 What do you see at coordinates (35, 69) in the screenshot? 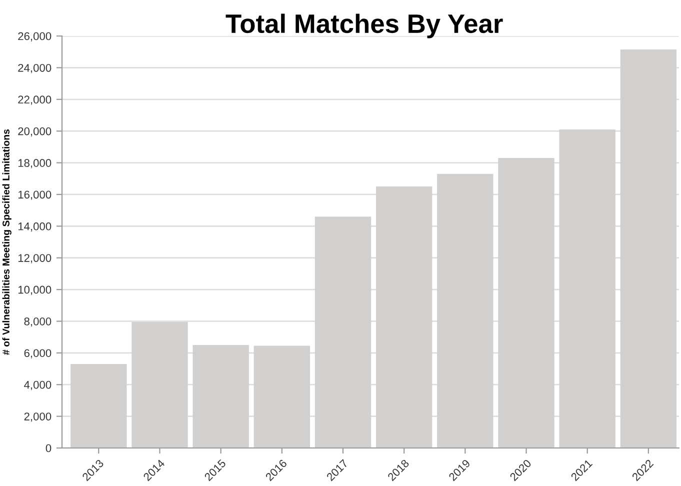
I see `y-tick-label: 24,000` at bounding box center [35, 69].